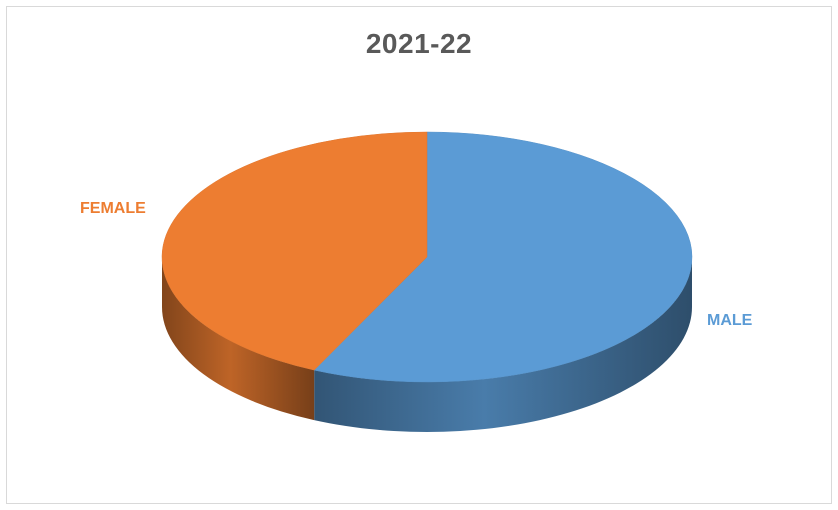 Image resolution: width=838 pixels, height=510 pixels. Describe the element at coordinates (113, 208) in the screenshot. I see `slice-label-female: FEMALE` at that location.